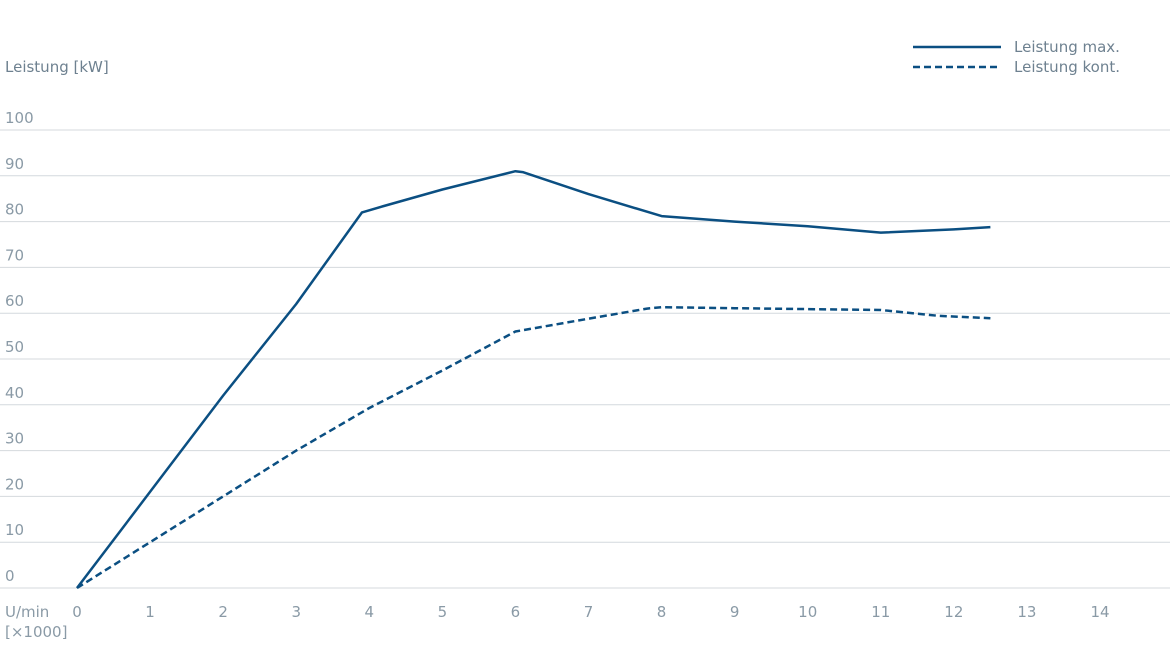 Image resolution: width=1176 pixels, height=662 pixels. Describe the element at coordinates (1016, 57) in the screenshot. I see `legend: Leistung max. Leistung kont.` at that location.